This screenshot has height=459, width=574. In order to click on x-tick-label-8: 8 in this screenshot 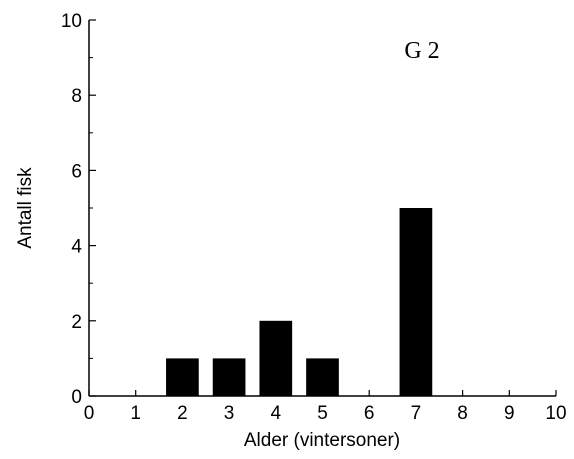, I will do `click(462, 413)`.